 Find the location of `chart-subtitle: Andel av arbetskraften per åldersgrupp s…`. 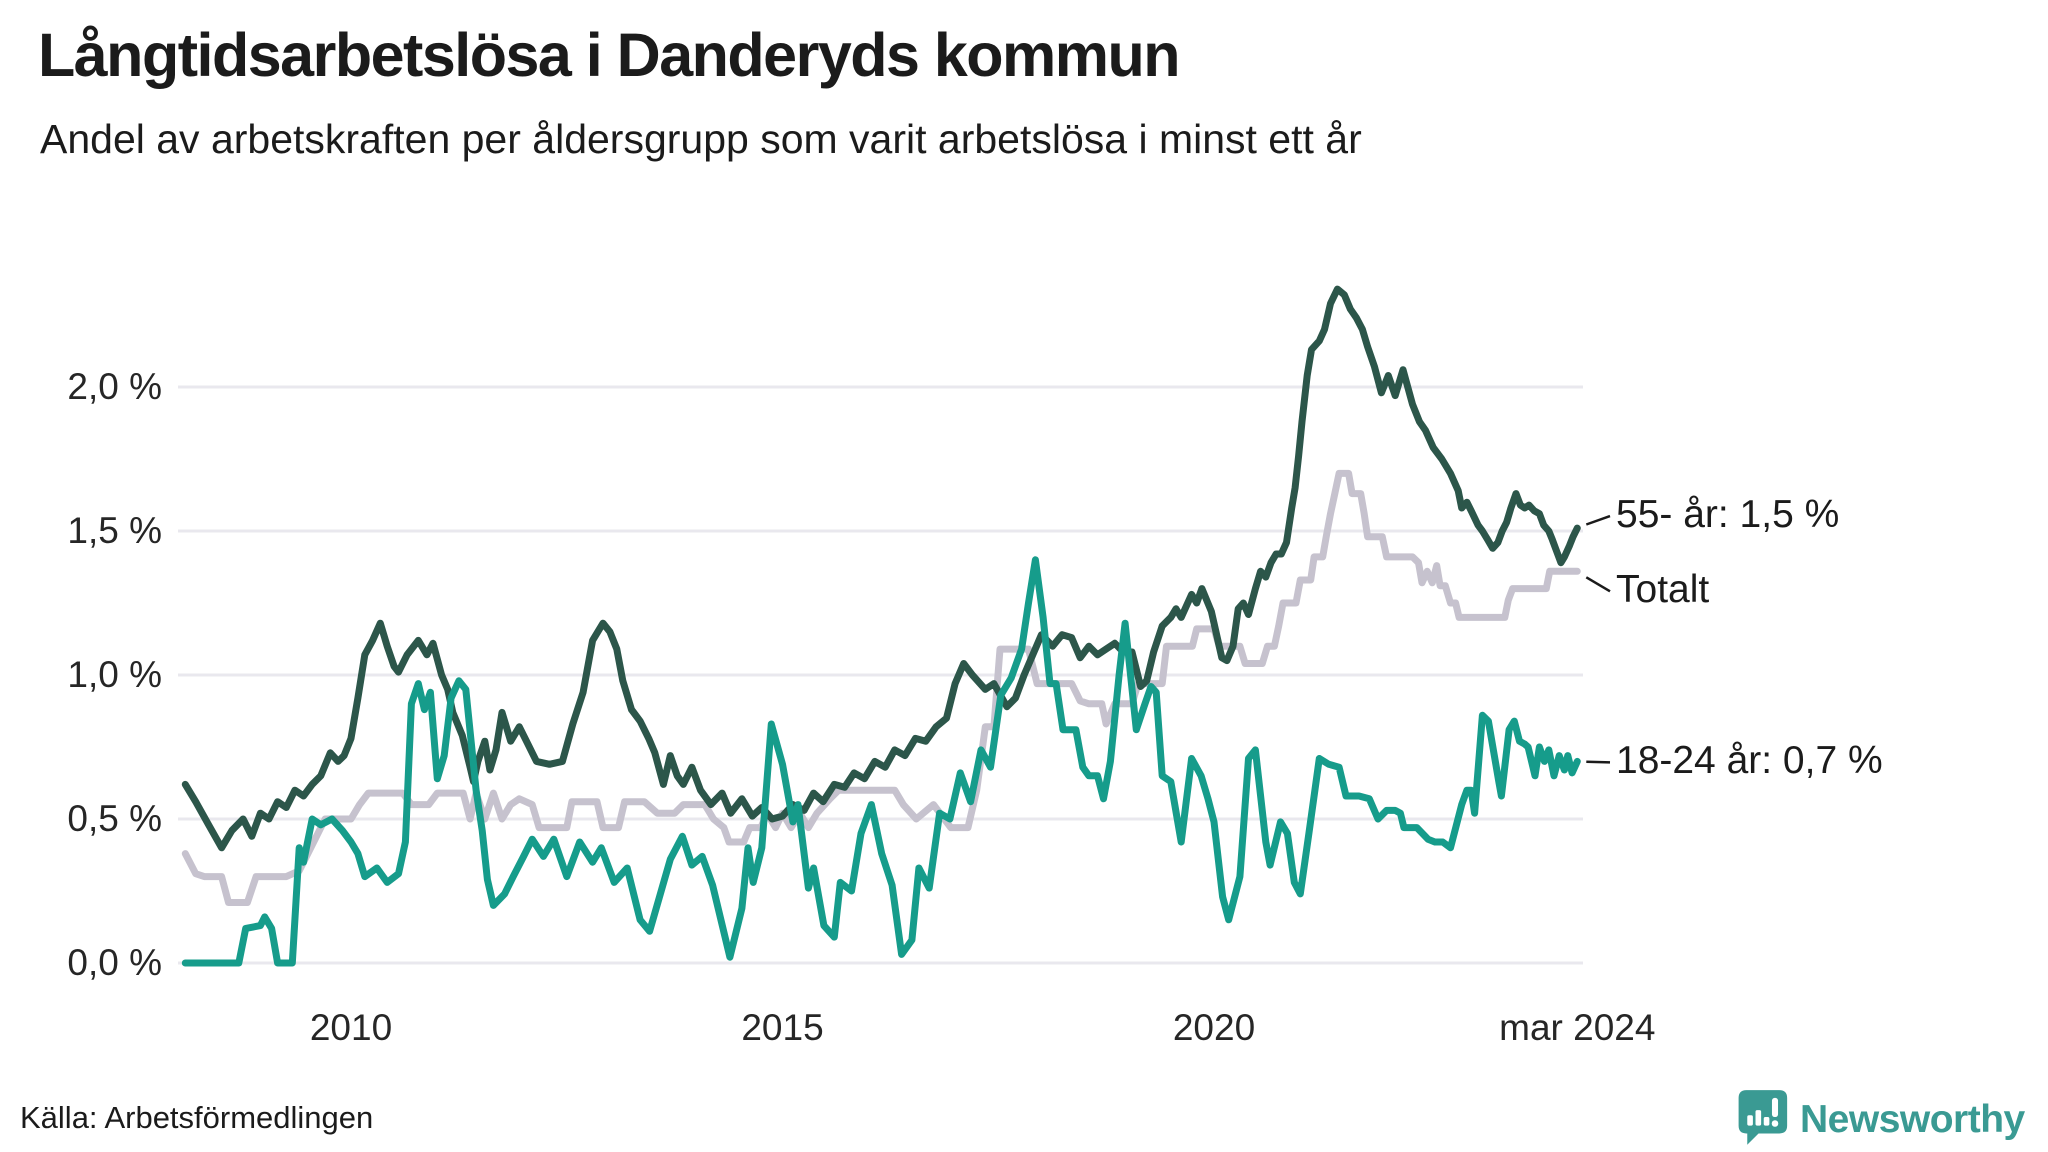

chart-subtitle: Andel av arbetskraften per åldersgrupp s… is located at coordinates (701, 139).